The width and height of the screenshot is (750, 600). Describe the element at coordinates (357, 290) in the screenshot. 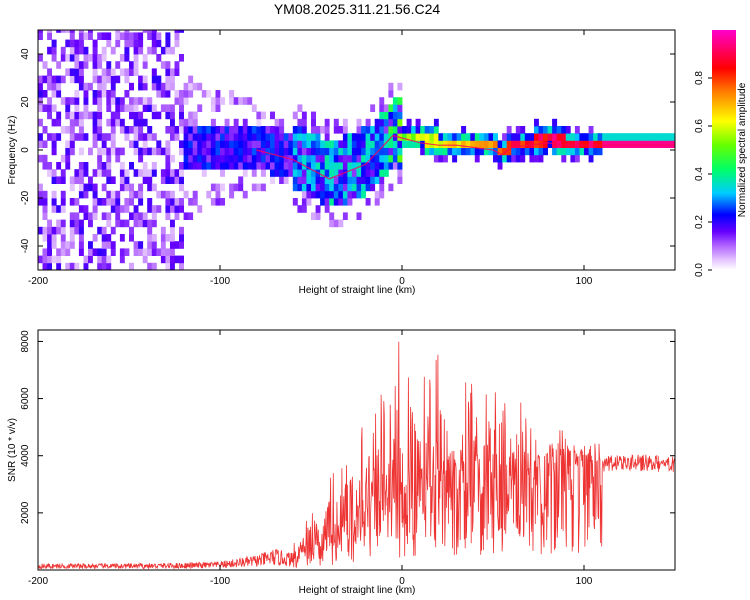

I see `spectrogram-x-label: Height of straight line (km)` at that location.